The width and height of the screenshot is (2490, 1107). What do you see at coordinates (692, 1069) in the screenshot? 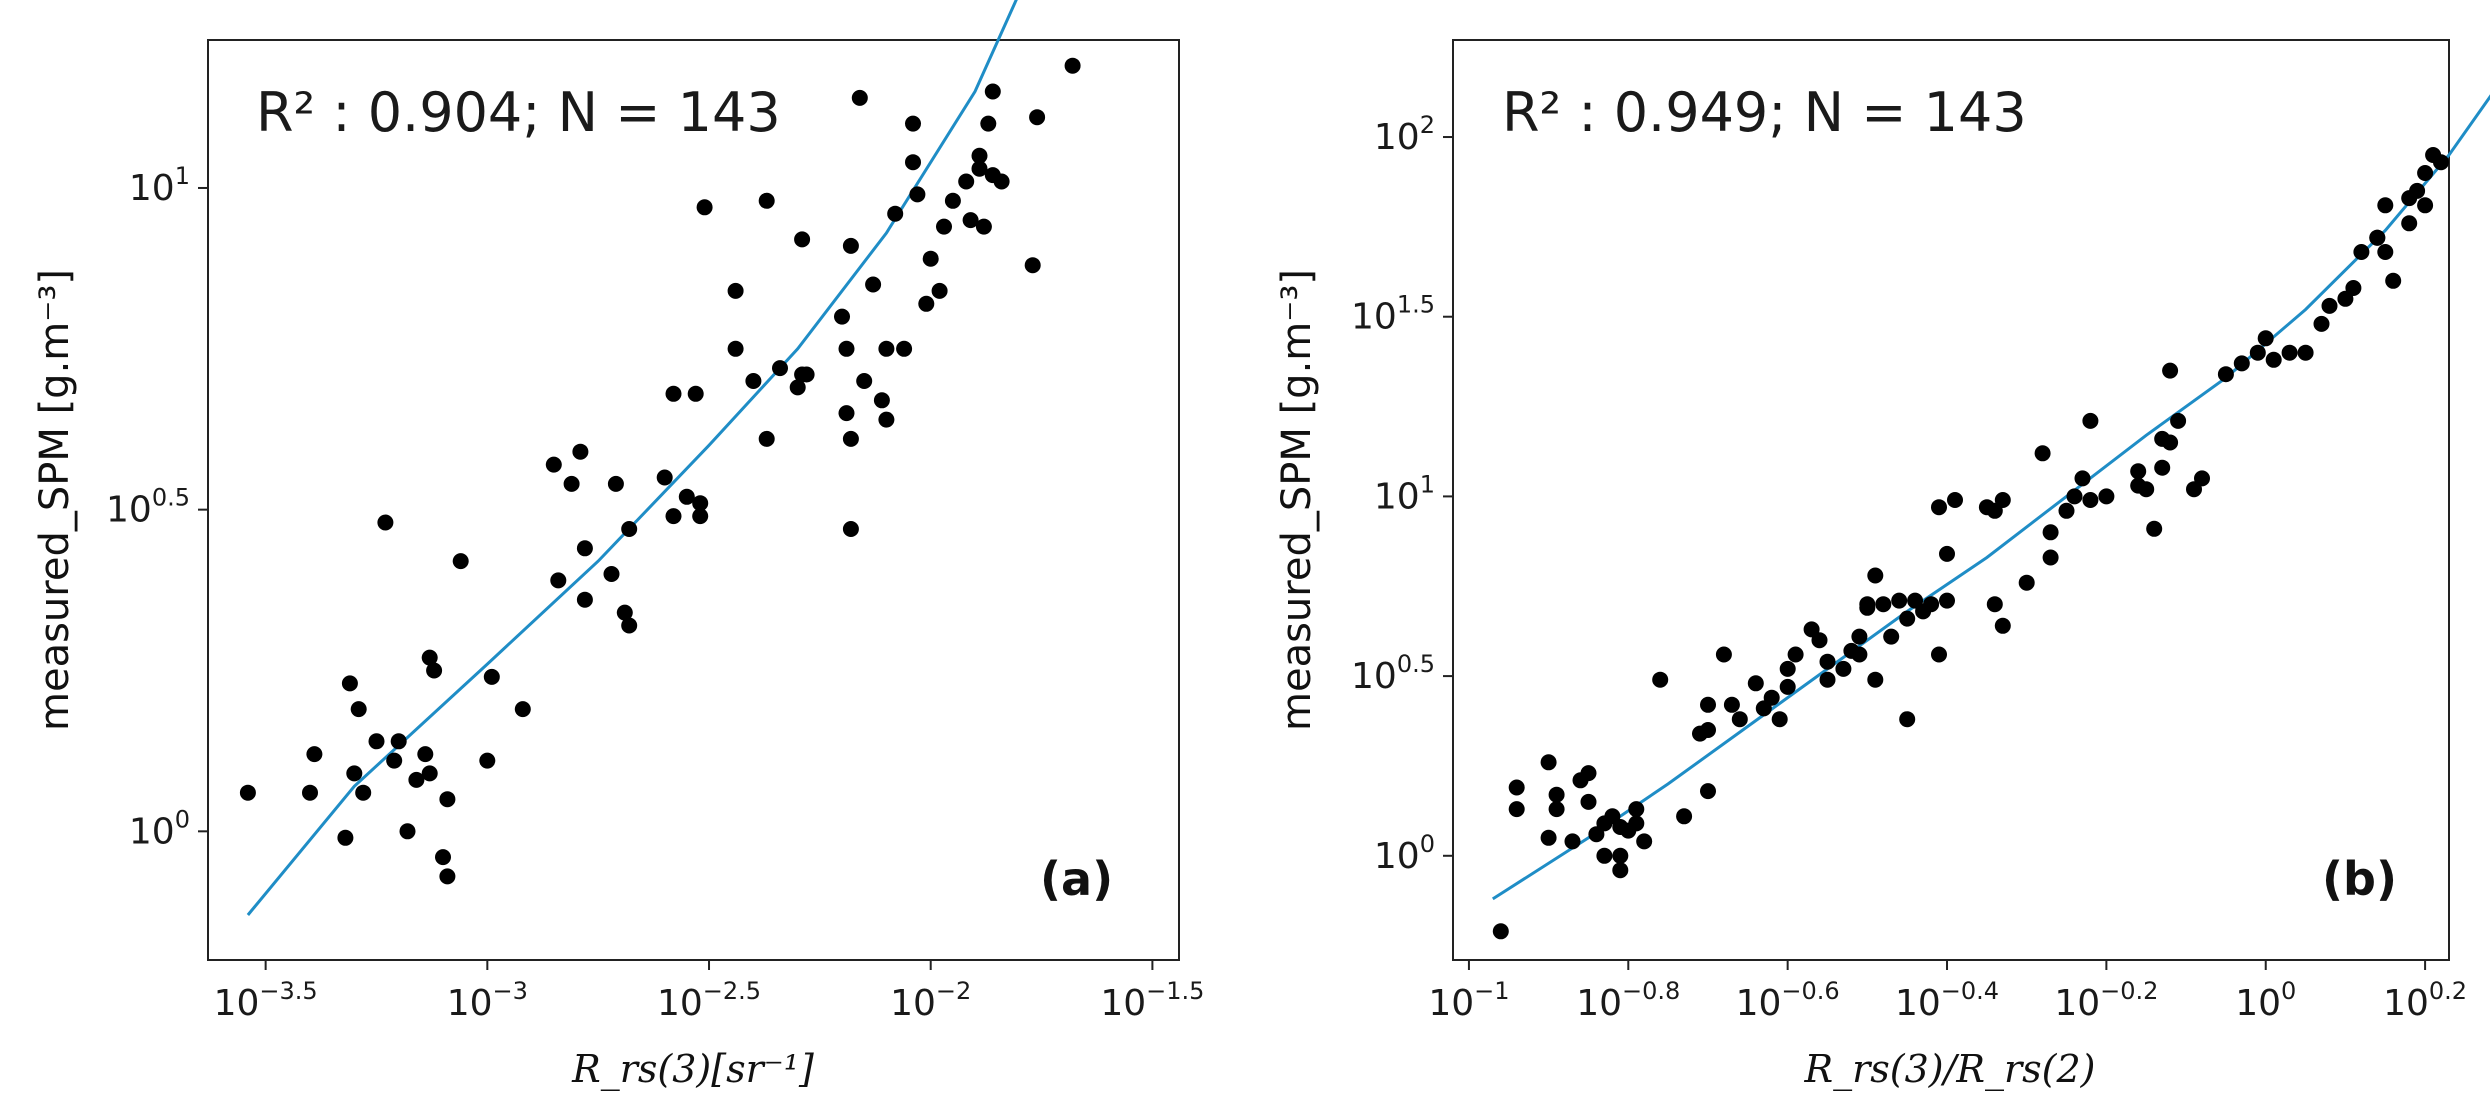
I see `panel-a-x-axis-label: R_rs(3)[sr⁻¹]` at bounding box center [692, 1069].